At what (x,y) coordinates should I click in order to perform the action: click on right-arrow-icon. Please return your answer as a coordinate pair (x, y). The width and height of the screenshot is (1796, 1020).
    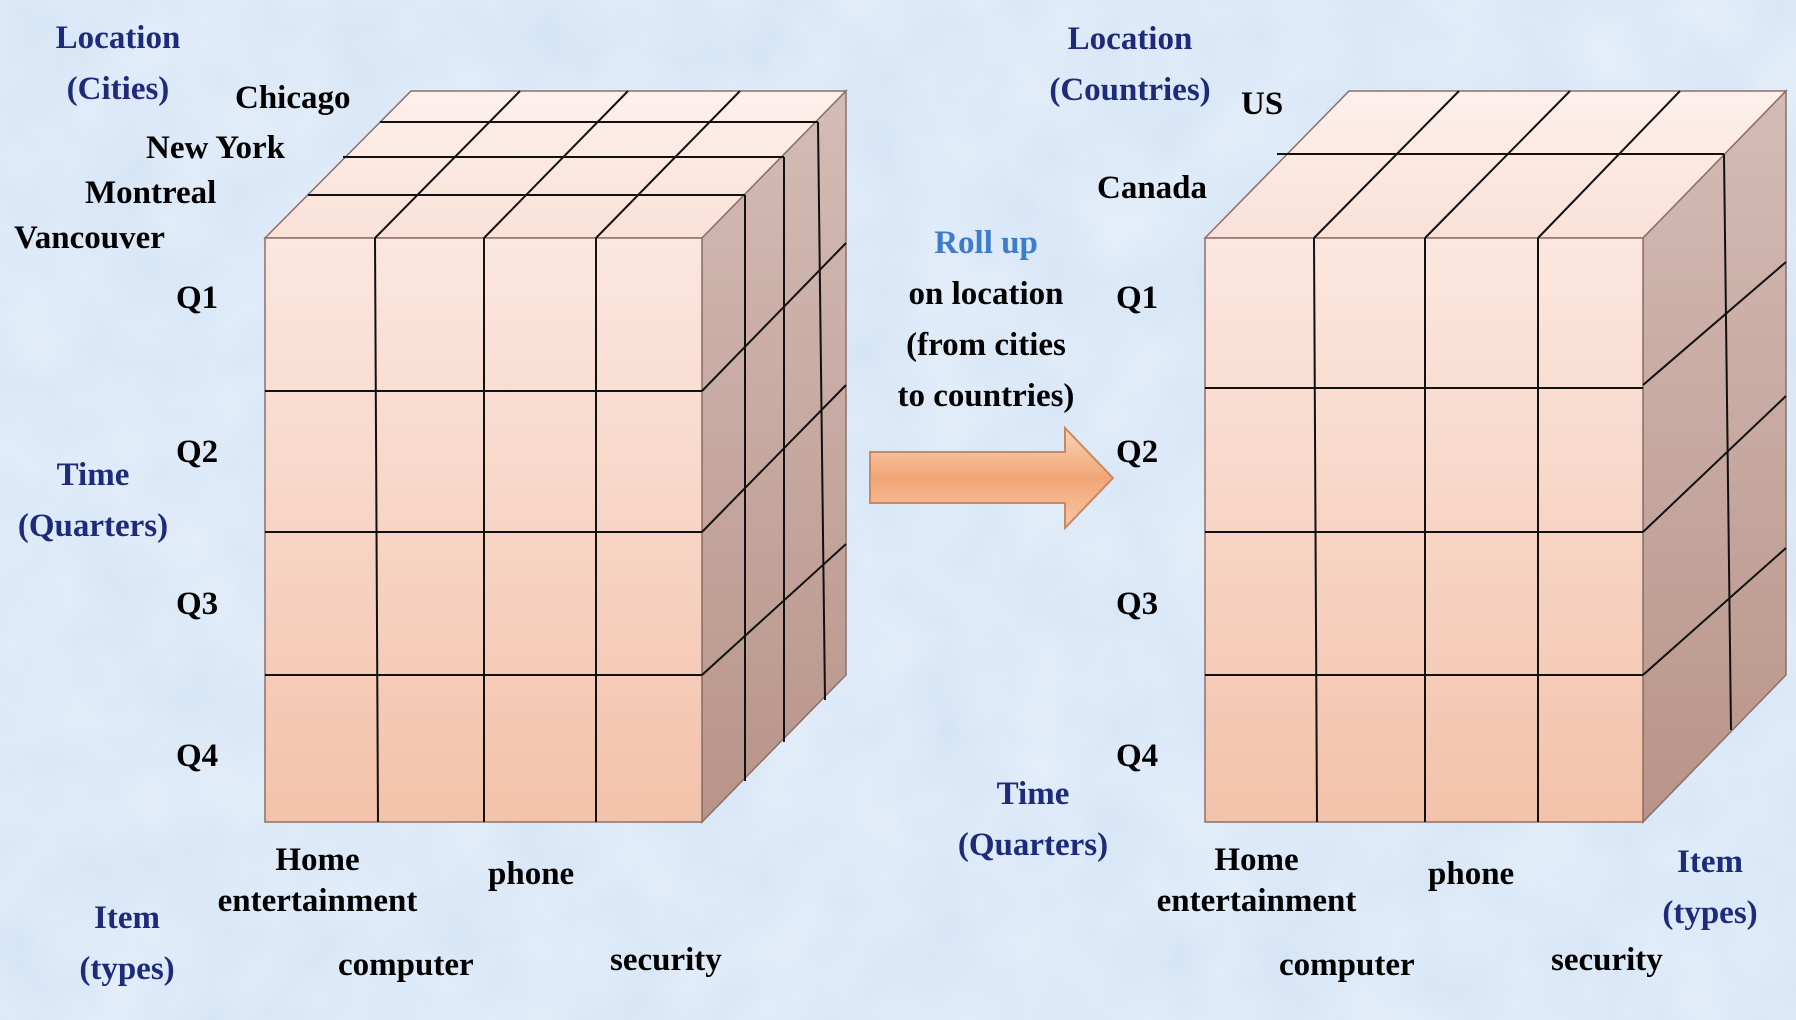
    Looking at the image, I should click on (992, 478).